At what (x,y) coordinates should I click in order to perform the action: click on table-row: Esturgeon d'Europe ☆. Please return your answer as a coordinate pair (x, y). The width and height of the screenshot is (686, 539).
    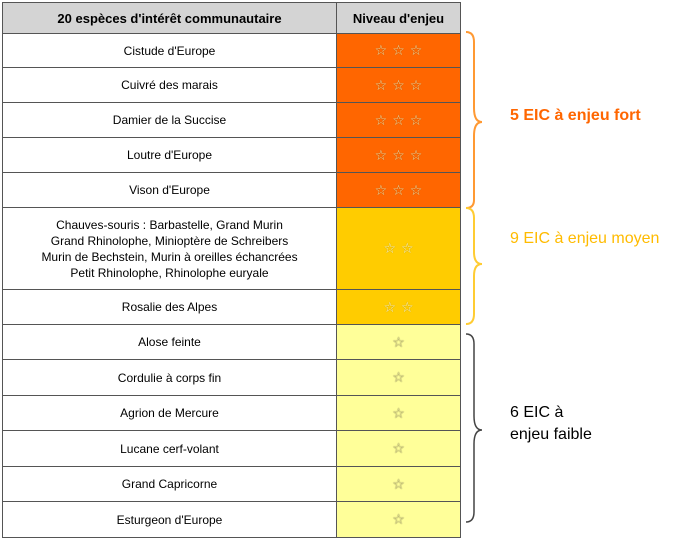
    Looking at the image, I should click on (231, 519).